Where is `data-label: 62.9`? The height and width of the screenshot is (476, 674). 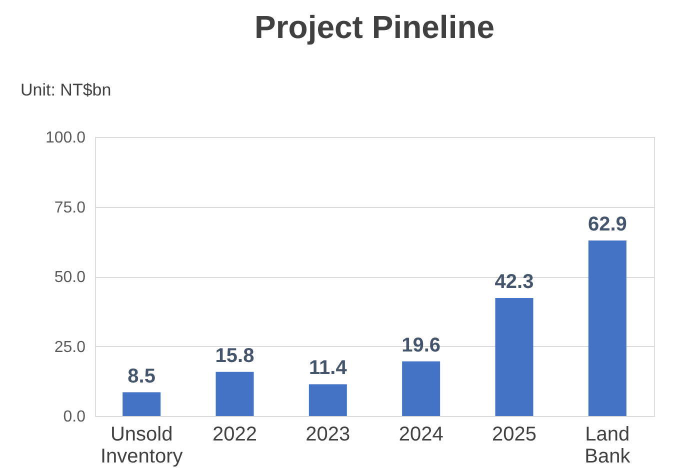
data-label: 62.9 is located at coordinates (607, 225).